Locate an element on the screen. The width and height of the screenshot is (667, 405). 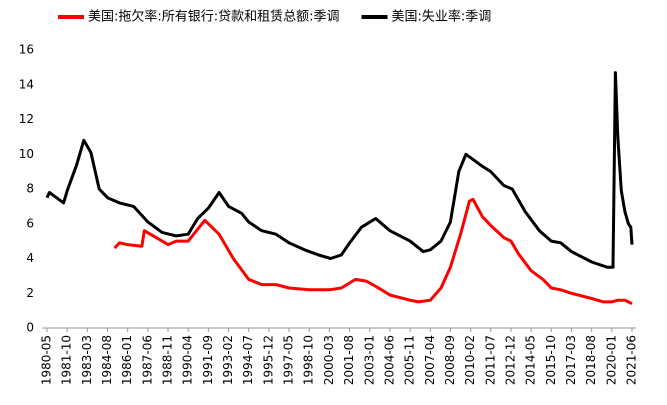
y-tick-label: 12 is located at coordinates (26, 119).